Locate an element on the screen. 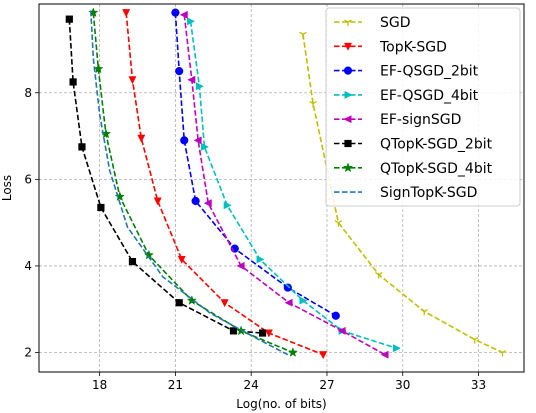 Image resolution: width=536 pixels, height=413 pixels. x-tick-label: 24 is located at coordinates (251, 385).